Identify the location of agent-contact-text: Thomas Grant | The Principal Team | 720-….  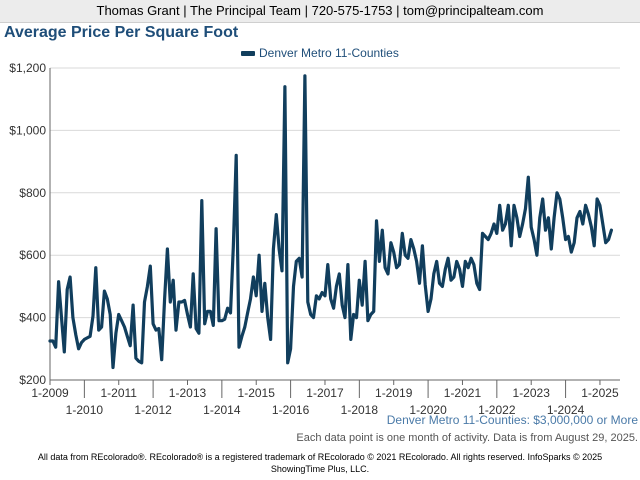
(320, 10).